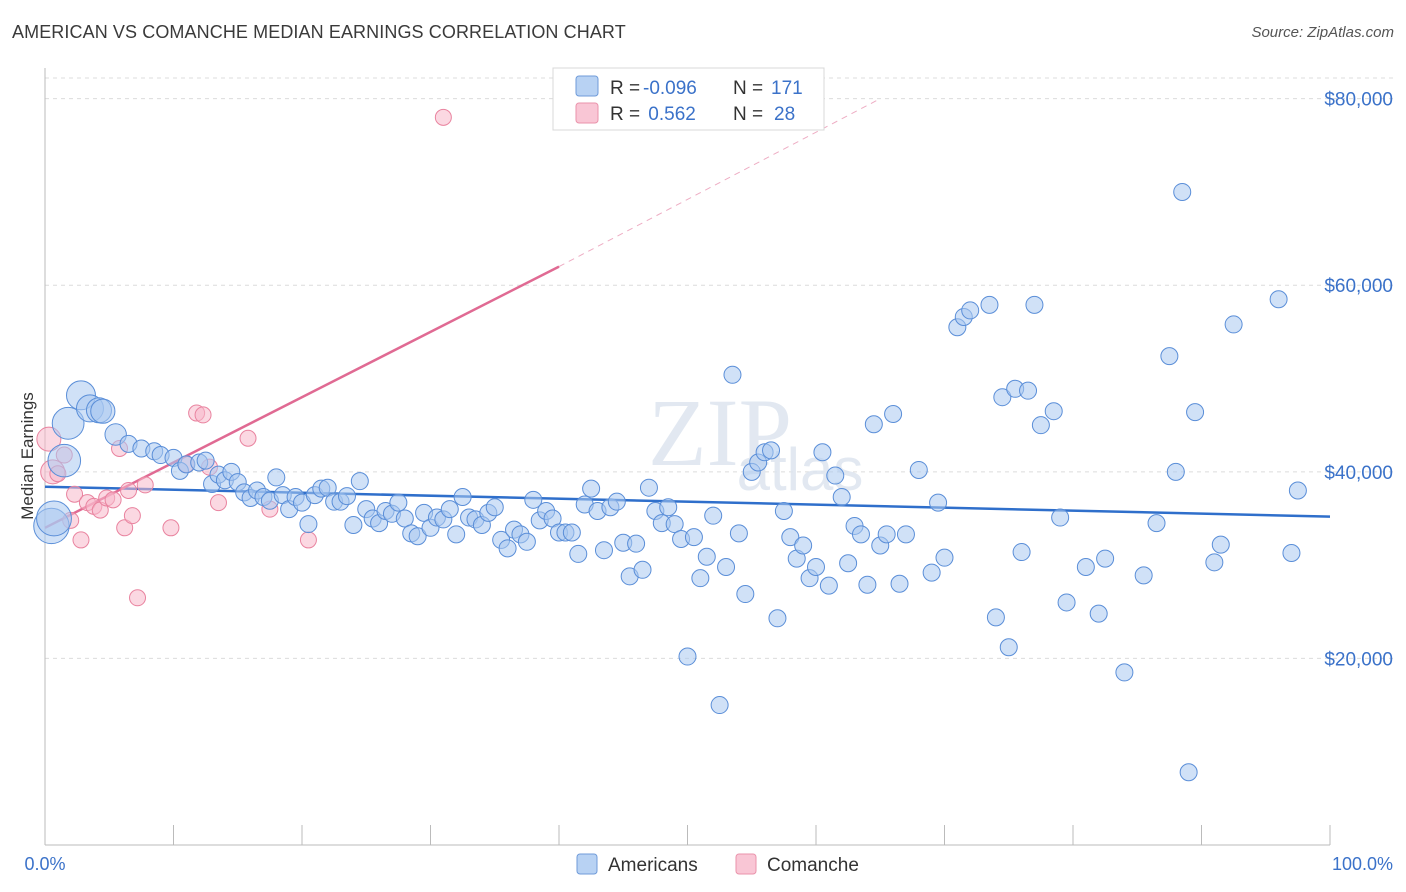 The height and width of the screenshot is (892, 1406). I want to click on watermark: ZIP, so click(720, 432).